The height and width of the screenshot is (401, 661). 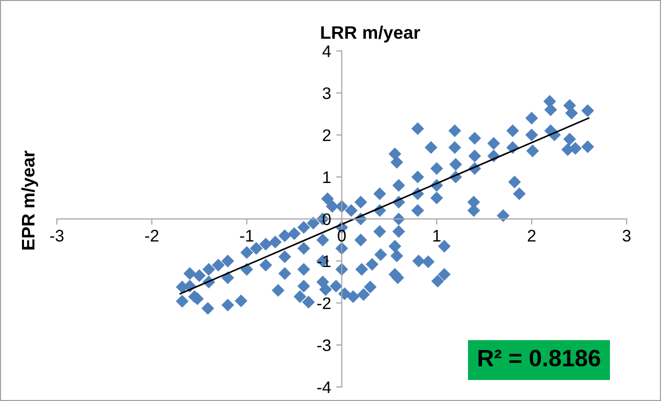 What do you see at coordinates (327, 177) in the screenshot?
I see `y-tick-label: 1` at bounding box center [327, 177].